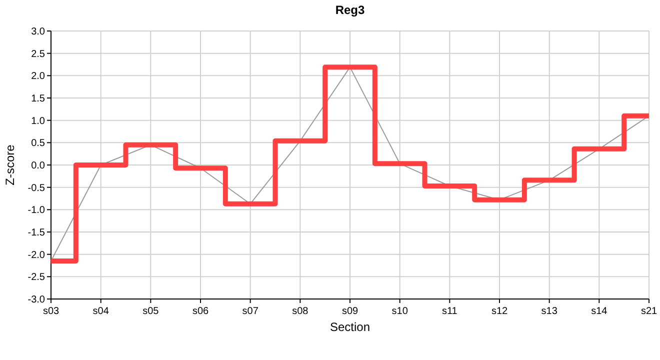 This screenshot has width=660, height=360. What do you see at coordinates (37, 278) in the screenshot?
I see `y-tick-label: -2.5` at bounding box center [37, 278].